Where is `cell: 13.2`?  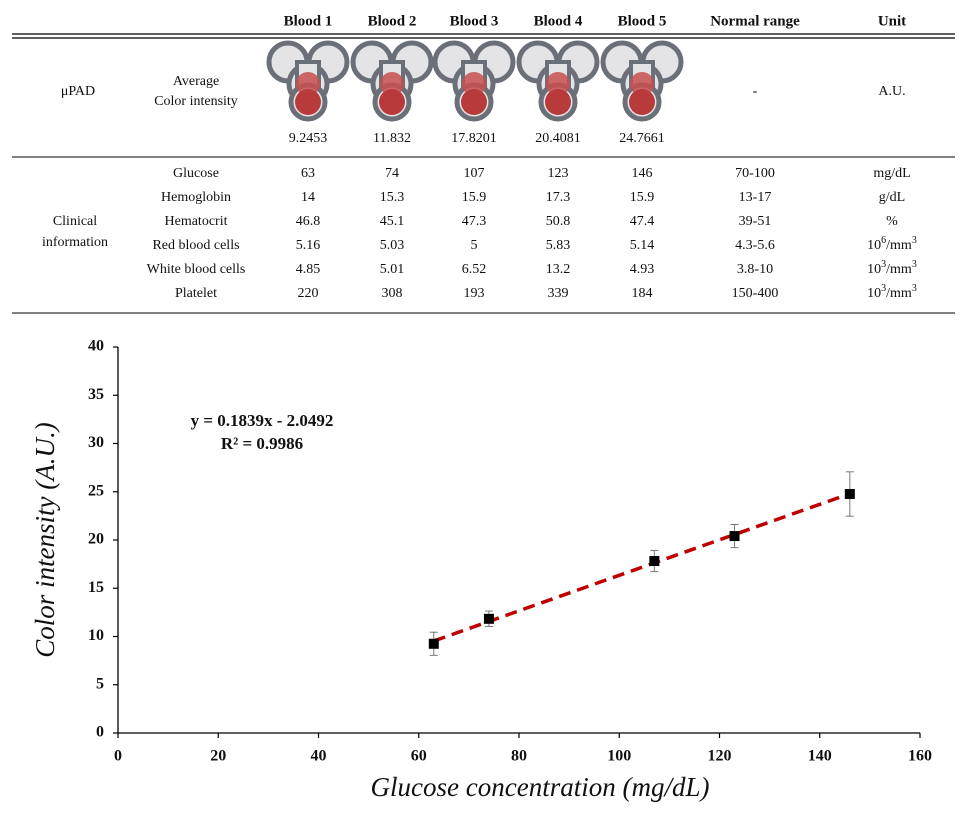
cell: 13.2 is located at coordinates (558, 269).